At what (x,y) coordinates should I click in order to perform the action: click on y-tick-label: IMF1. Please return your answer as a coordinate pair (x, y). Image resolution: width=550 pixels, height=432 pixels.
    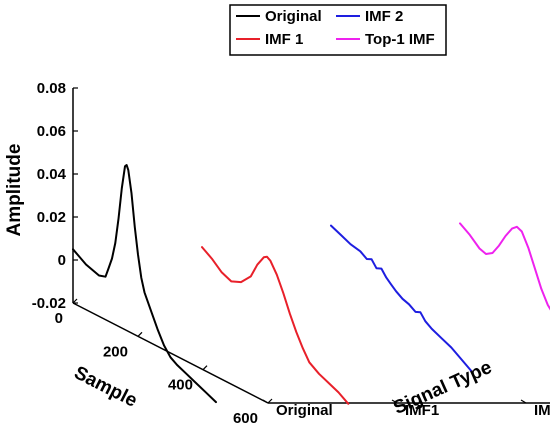
    Looking at the image, I should click on (422, 410).